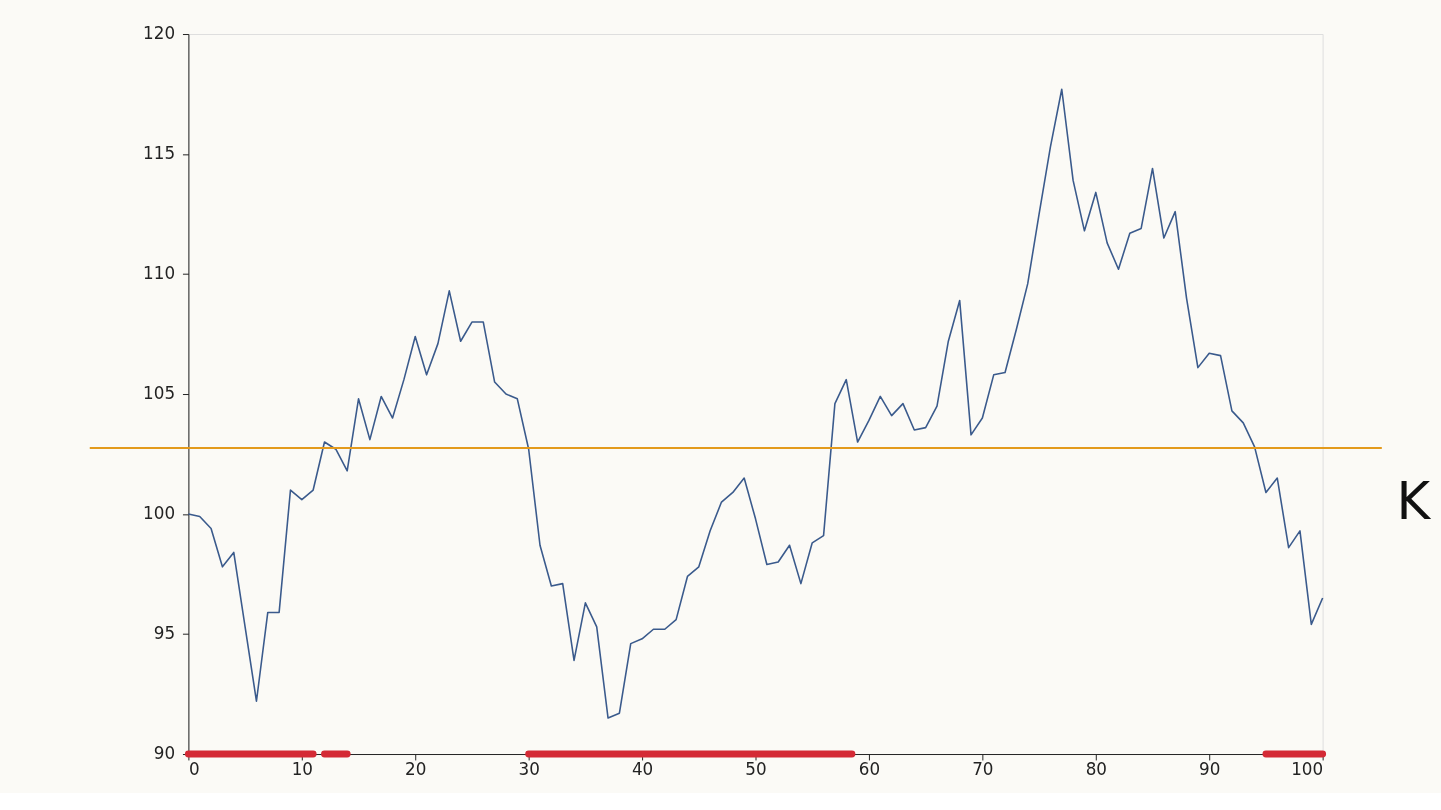 Image resolution: width=1441 pixels, height=810 pixels. I want to click on x-tick-label: 40, so click(642, 769).